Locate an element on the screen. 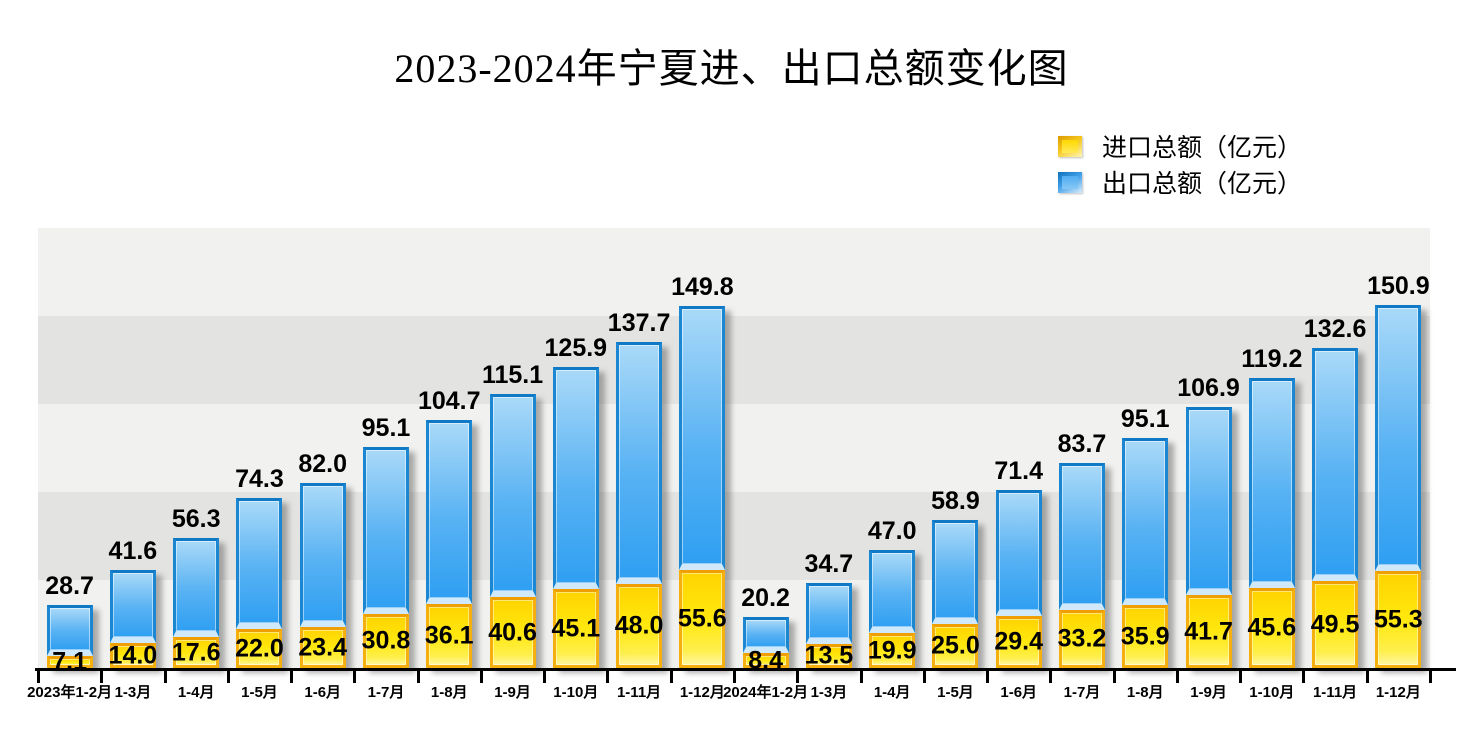  legend-item-import: 进口总额（亿元） is located at coordinates (1180, 146).